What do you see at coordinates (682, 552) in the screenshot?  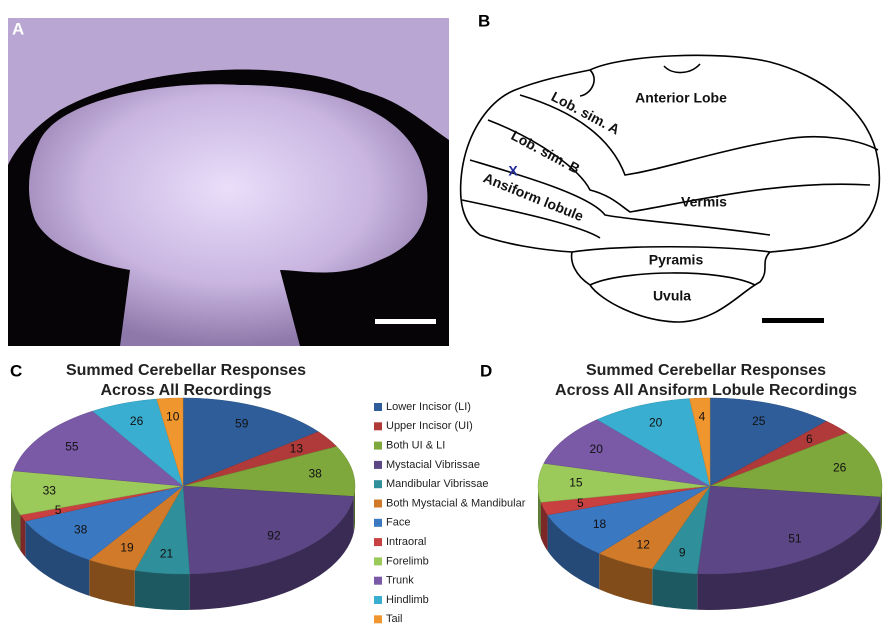 I see `value-label: 9` at bounding box center [682, 552].